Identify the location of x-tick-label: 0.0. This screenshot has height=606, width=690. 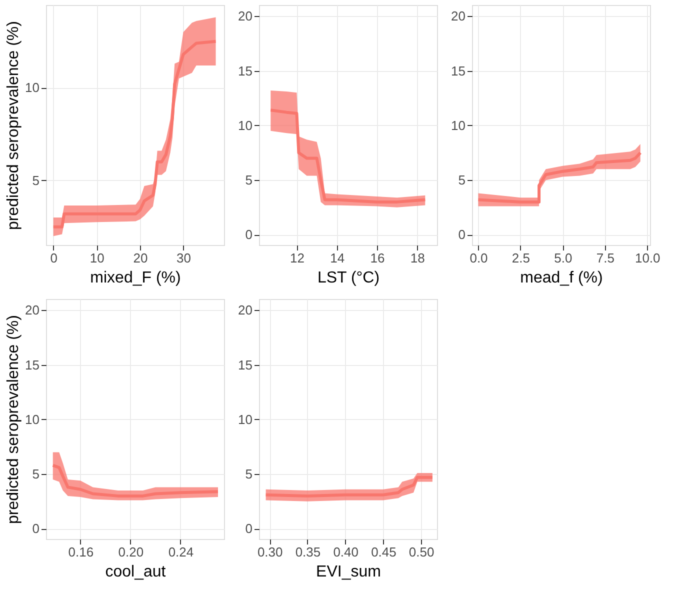
(479, 258).